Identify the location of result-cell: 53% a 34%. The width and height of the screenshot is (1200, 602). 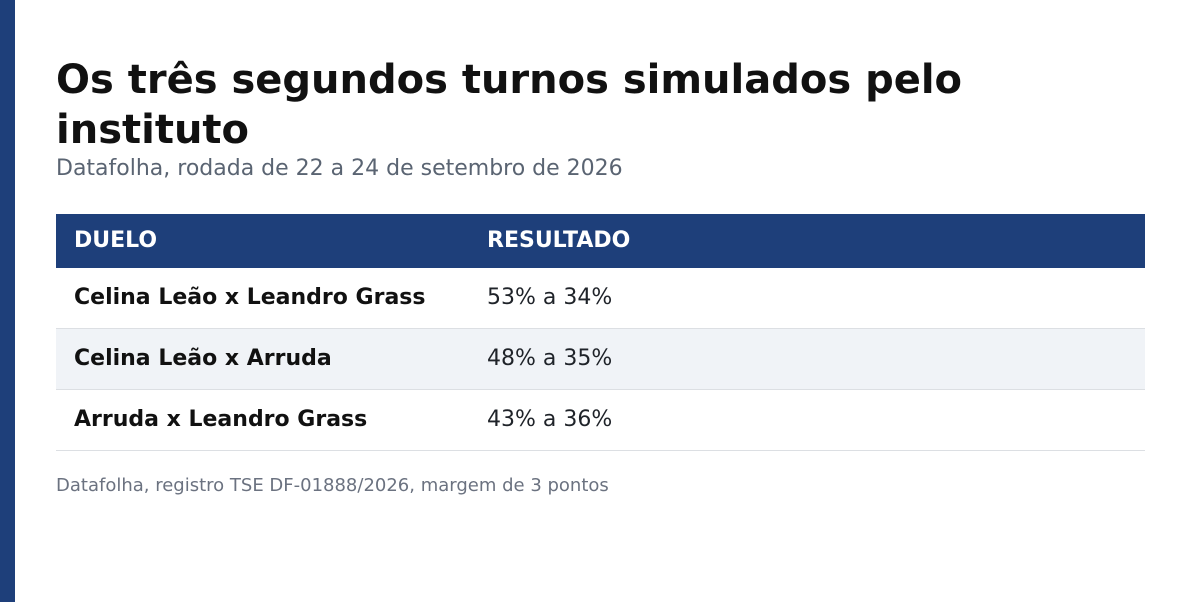
(807, 298).